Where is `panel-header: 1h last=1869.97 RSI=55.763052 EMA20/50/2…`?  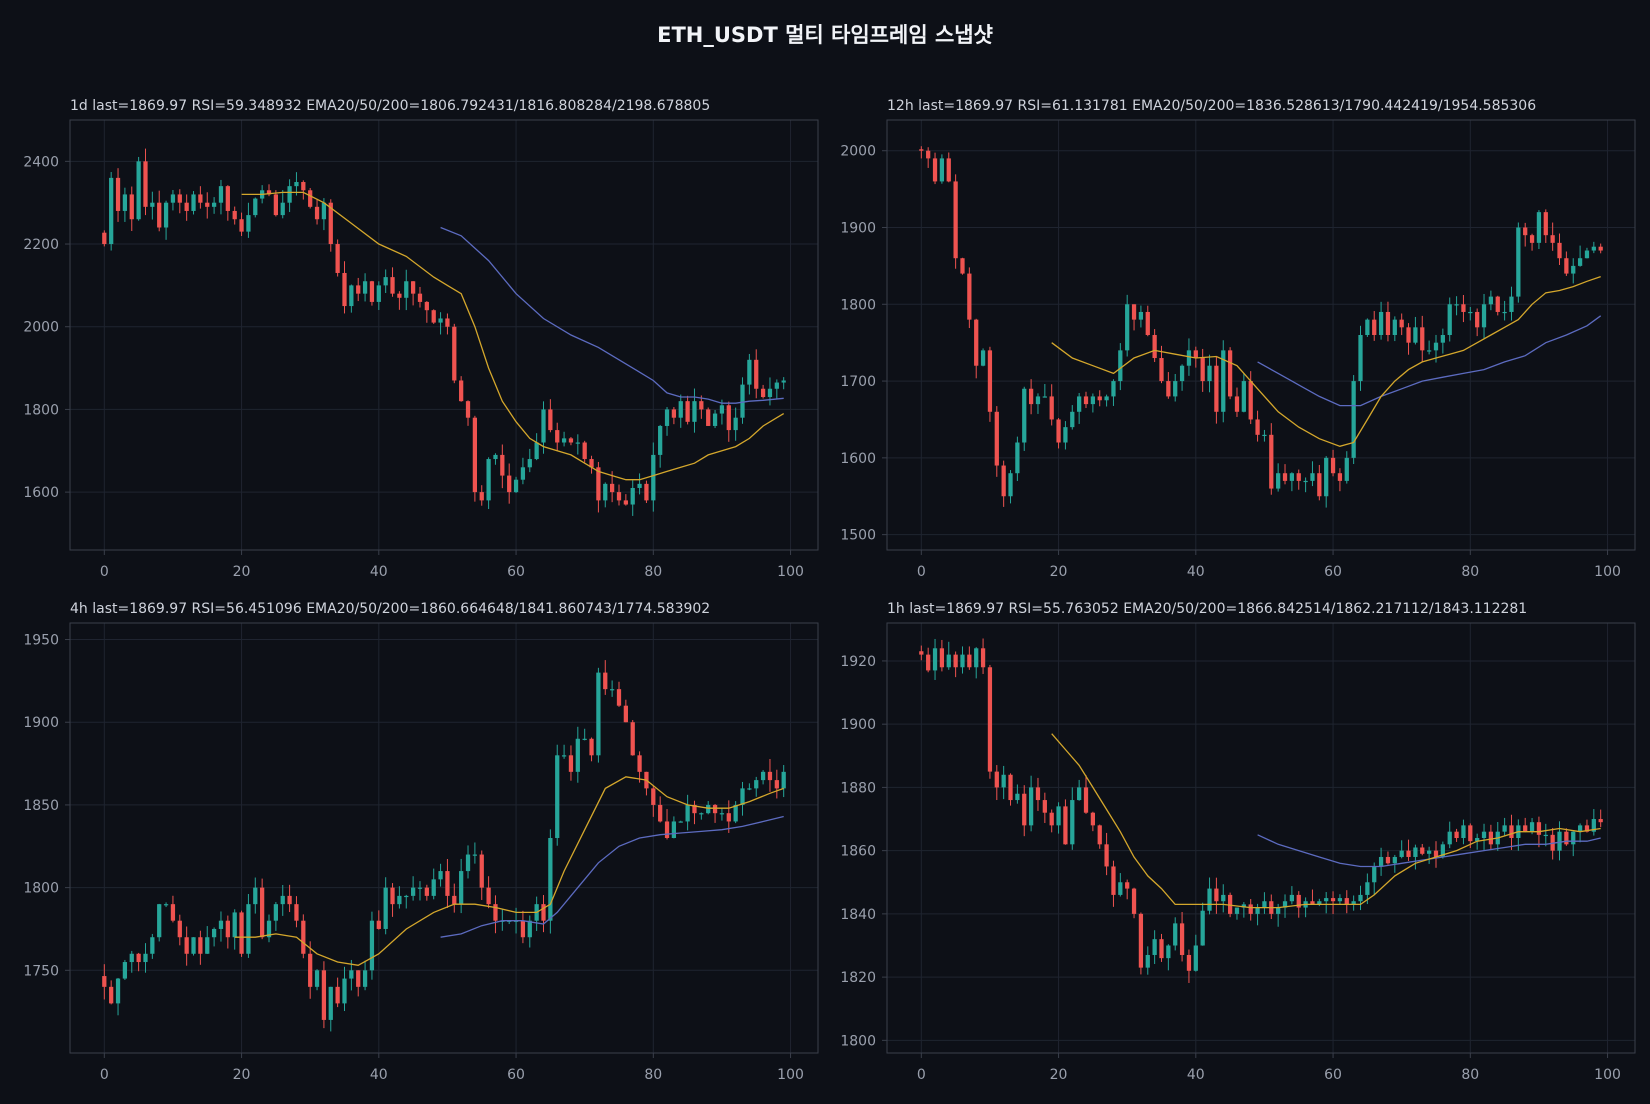
panel-header: 1h last=1869.97 RSI=55.763052 EMA20/50/2… is located at coordinates (1207, 609).